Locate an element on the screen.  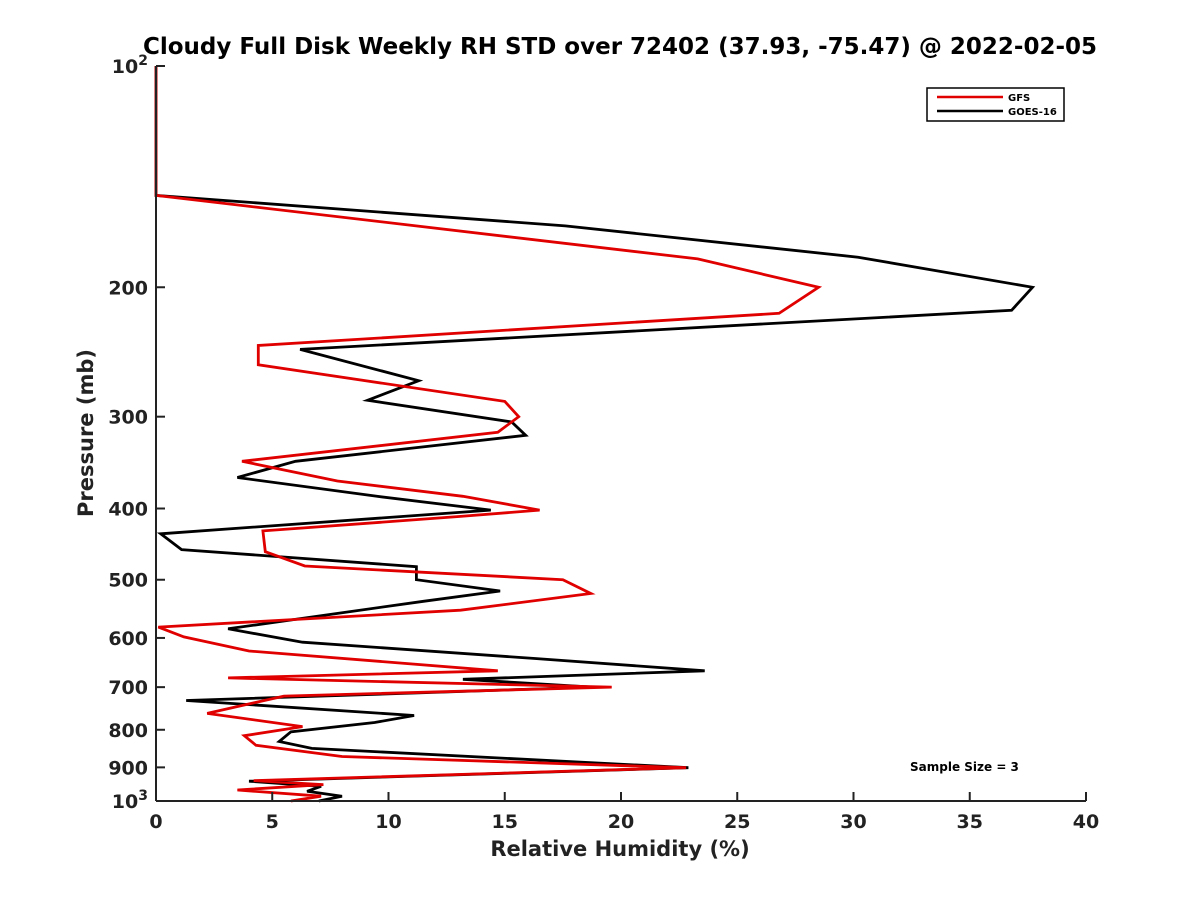
legend: GFS GOES-16 is located at coordinates (995, 104).